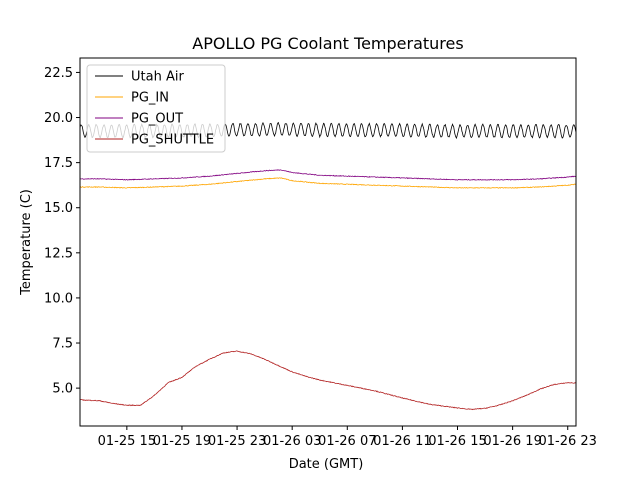 This screenshot has height=480, width=640. Describe the element at coordinates (58, 208) in the screenshot. I see `y-tick-label: 15.0` at that location.